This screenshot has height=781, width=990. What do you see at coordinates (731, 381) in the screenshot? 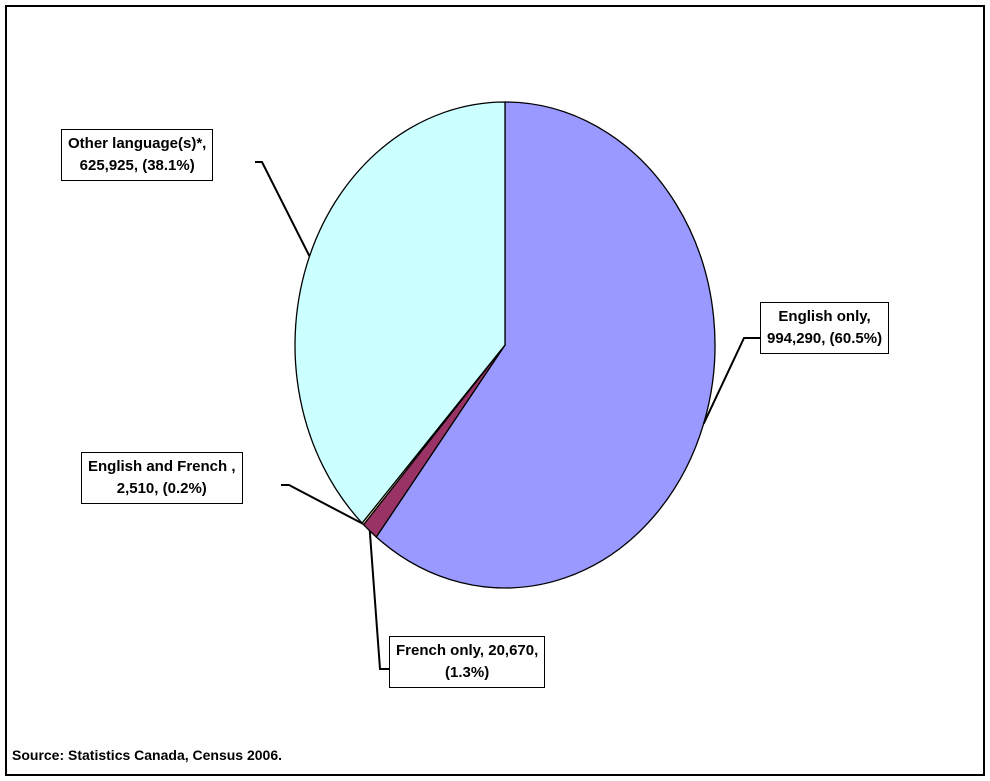
I see `leader-line-english` at bounding box center [731, 381].